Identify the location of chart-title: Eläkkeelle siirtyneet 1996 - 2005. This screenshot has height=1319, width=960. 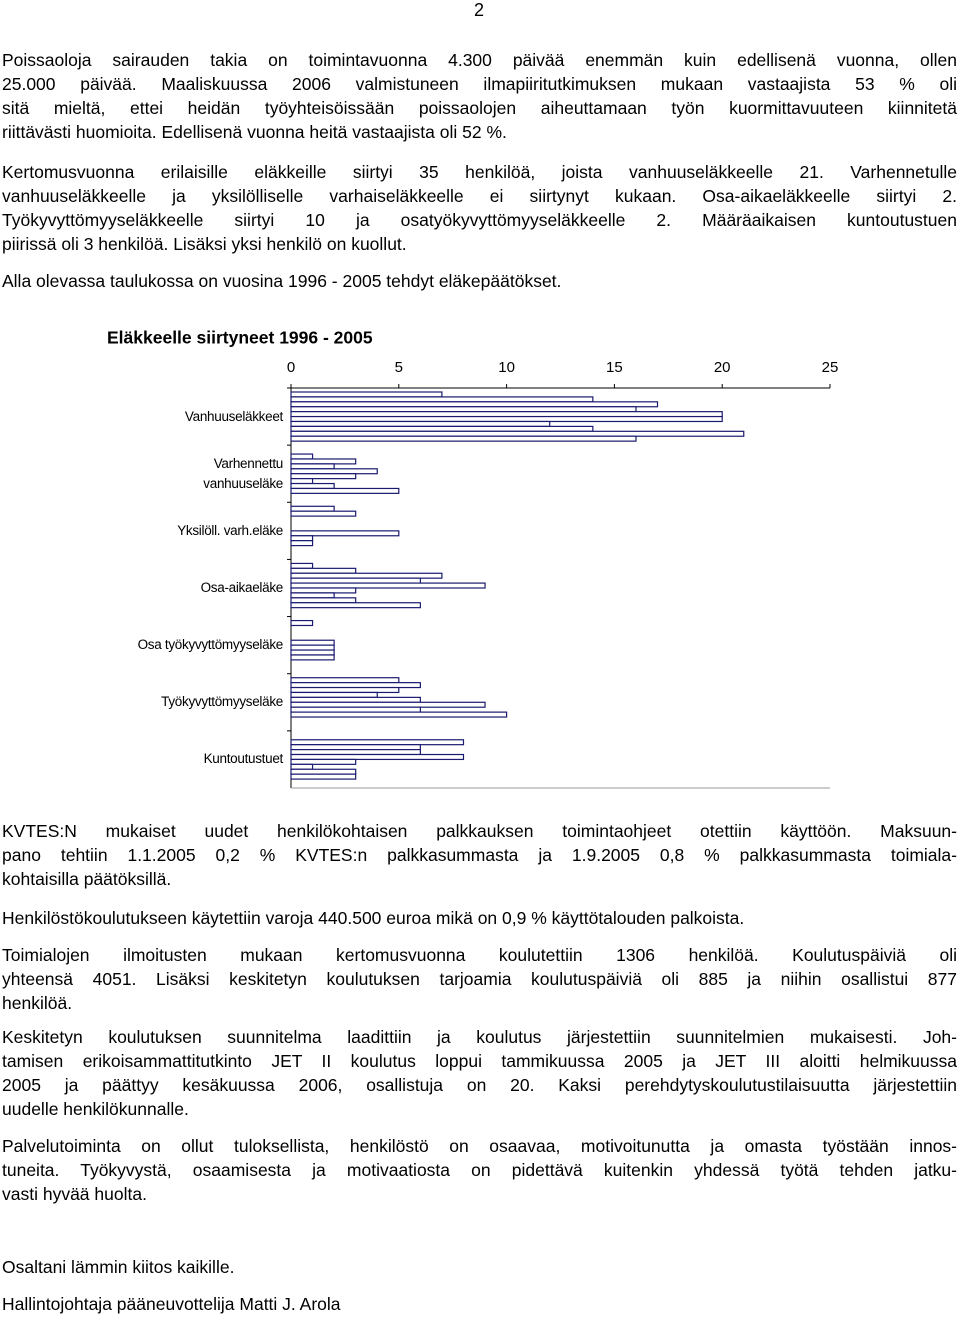
(240, 338).